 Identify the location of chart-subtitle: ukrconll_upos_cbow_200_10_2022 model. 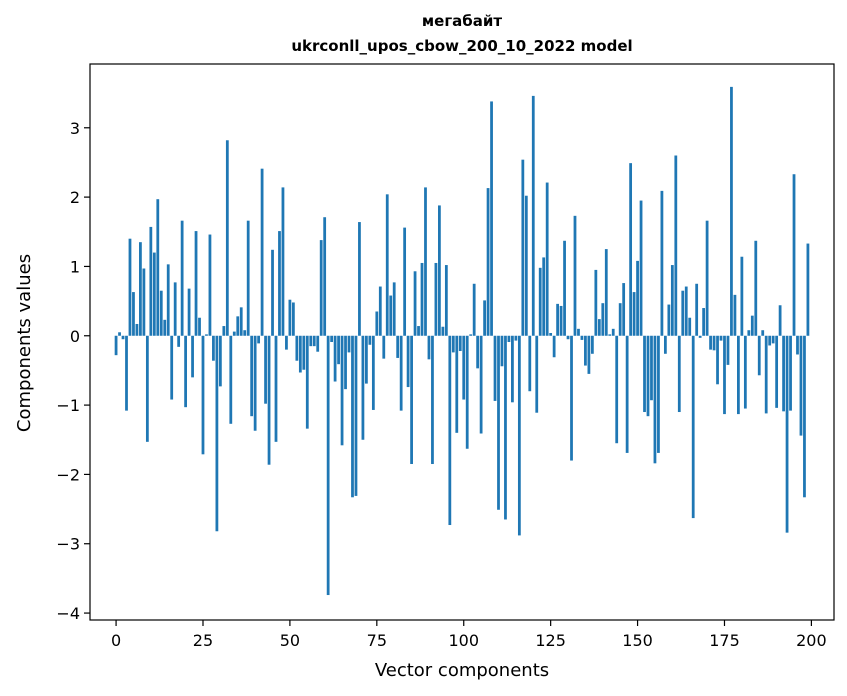
(461, 46).